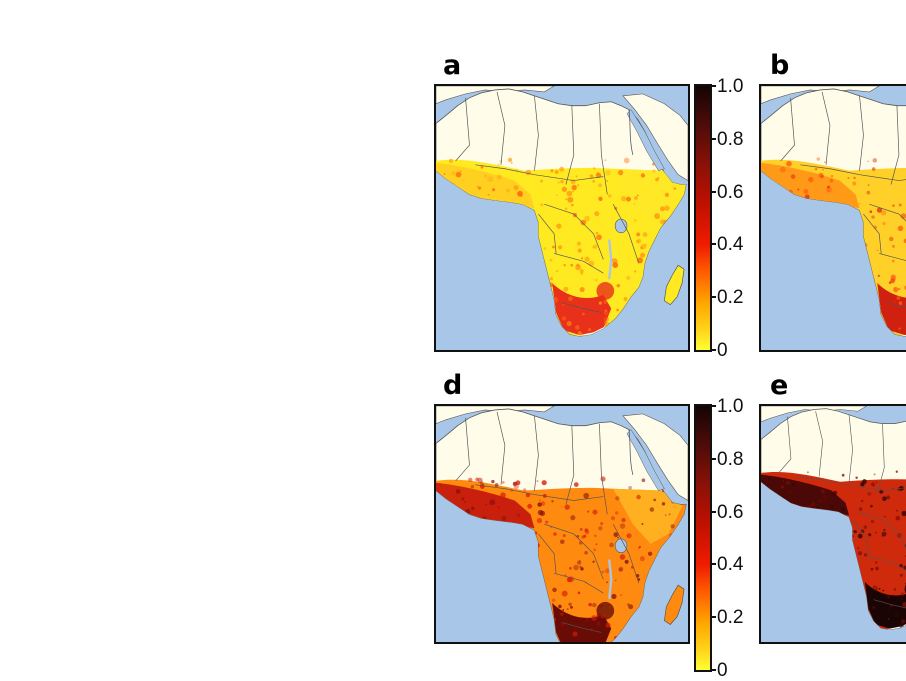 Image resolution: width=906 pixels, height=681 pixels. I want to click on colorbar-tick-label: 1.0, so click(730, 406).